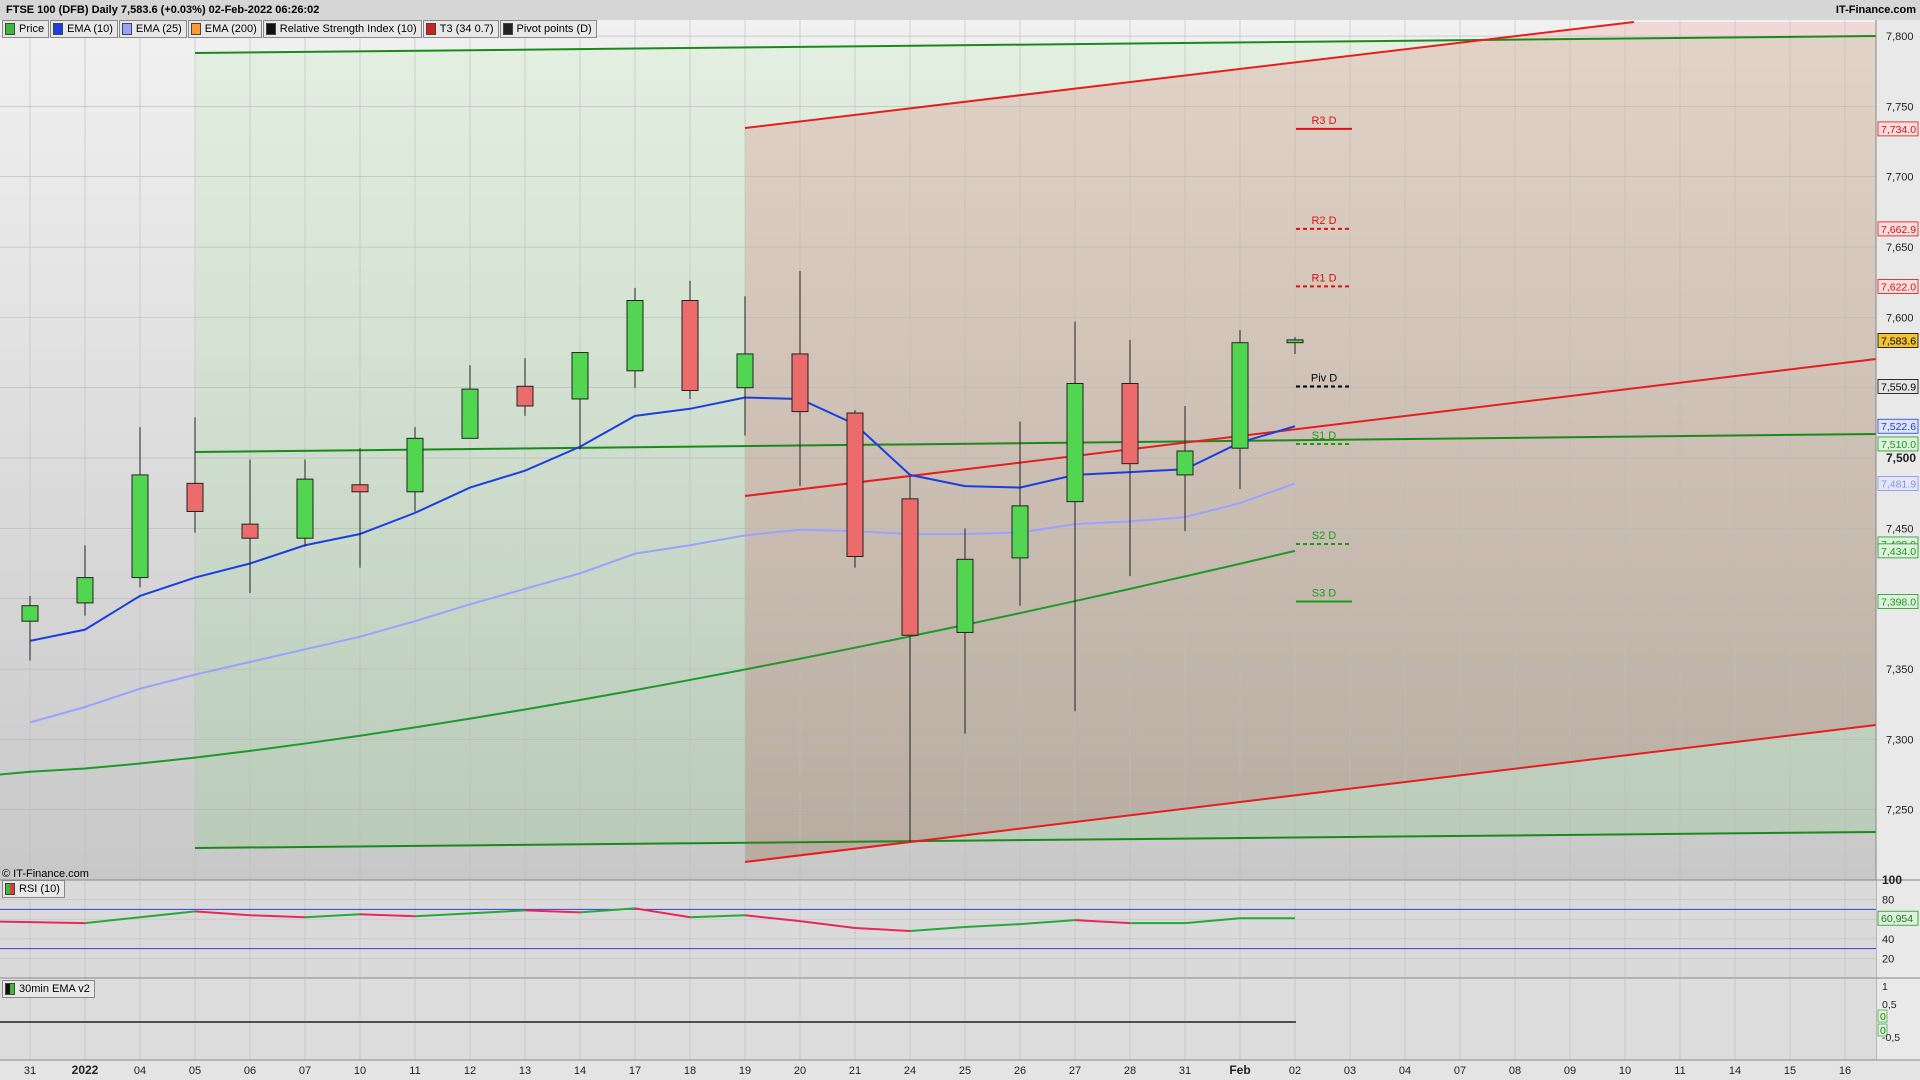  I want to click on legend-item: Price, so click(26, 29).